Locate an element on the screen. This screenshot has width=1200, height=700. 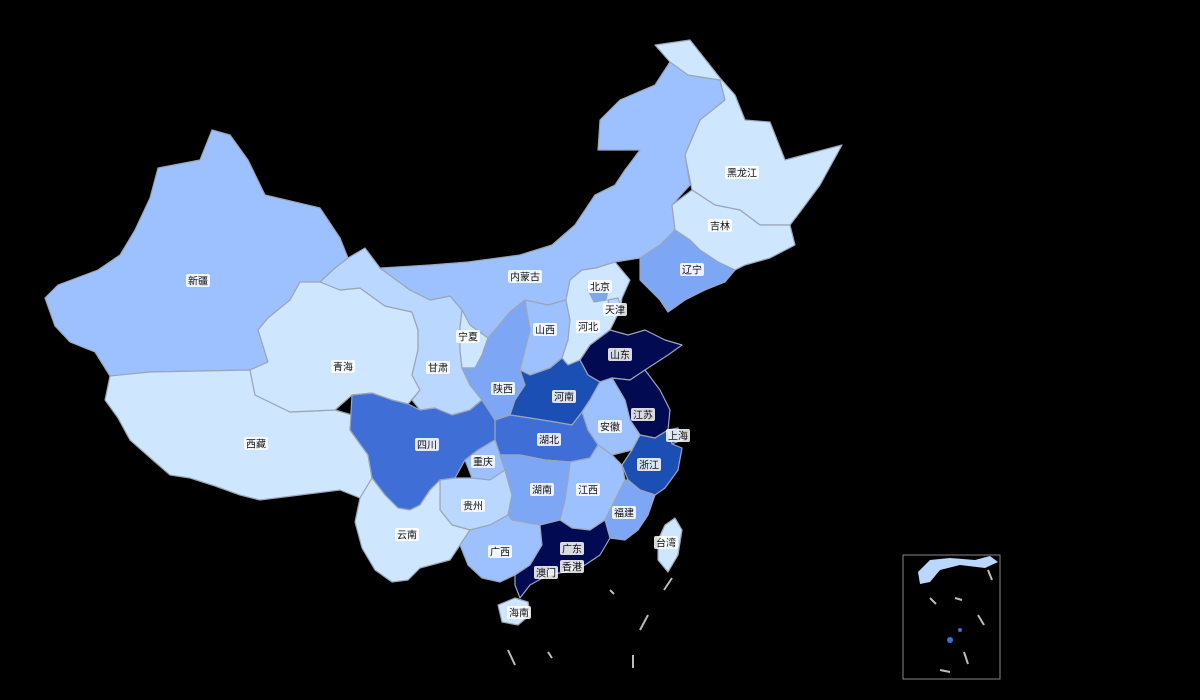
inset-frame is located at coordinates (951, 617).